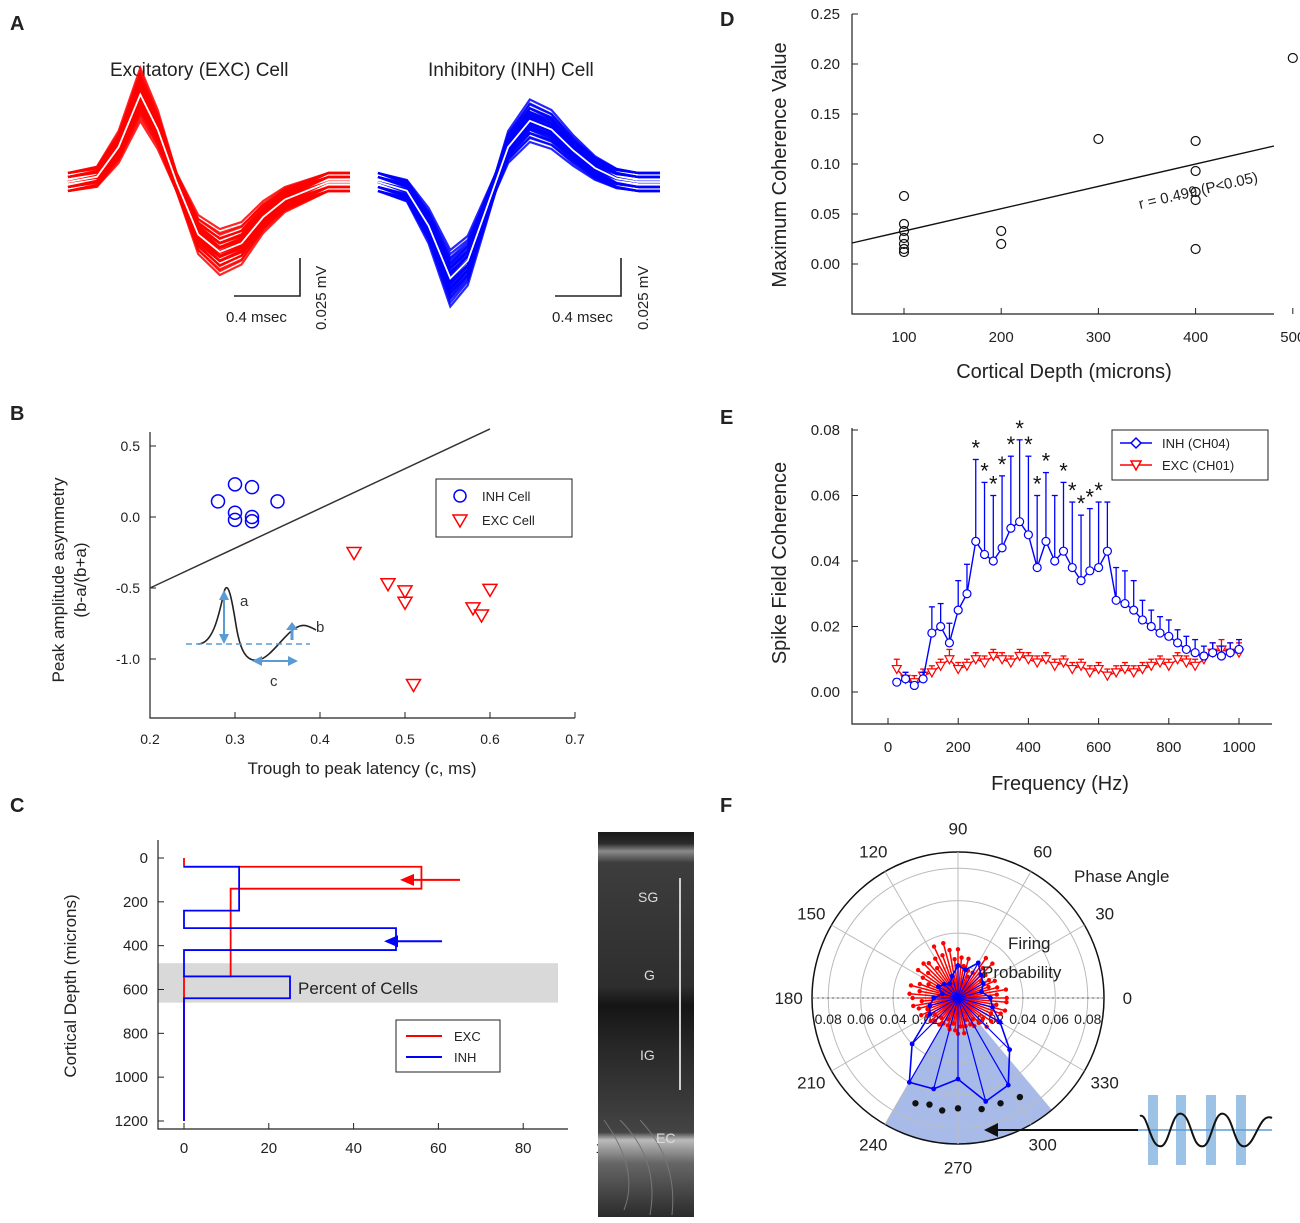 The height and width of the screenshot is (1223, 1300). I want to click on panel-b-scatter: 0.2 0.3 0.4 0.5 0.6 0.7 0.5 0.0 -0.5 -1.0, so click(350, 587).